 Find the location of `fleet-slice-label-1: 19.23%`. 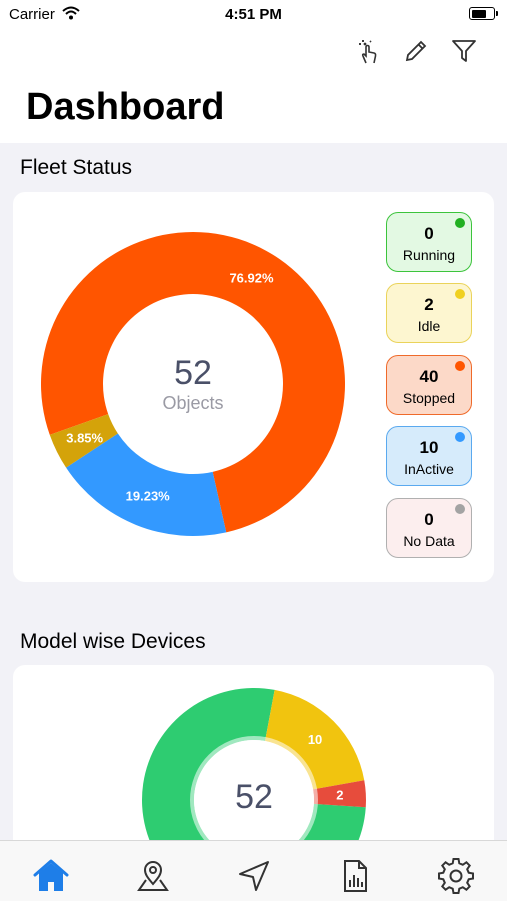

fleet-slice-label-1: 19.23% is located at coordinates (148, 496).